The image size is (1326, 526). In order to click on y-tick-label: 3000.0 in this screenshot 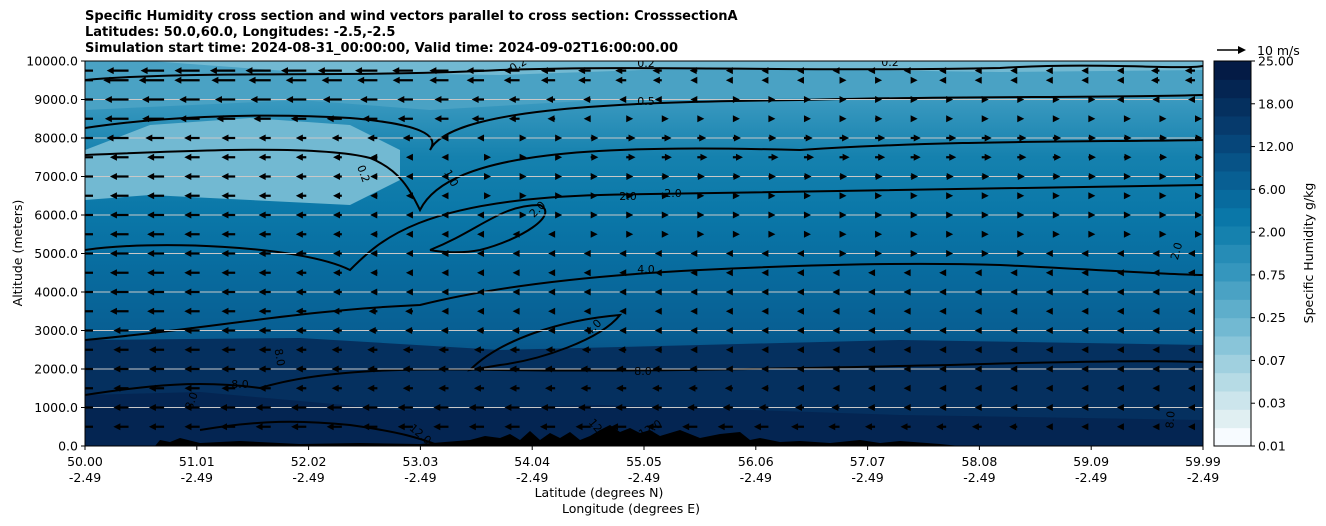, I will do `click(56, 330)`.